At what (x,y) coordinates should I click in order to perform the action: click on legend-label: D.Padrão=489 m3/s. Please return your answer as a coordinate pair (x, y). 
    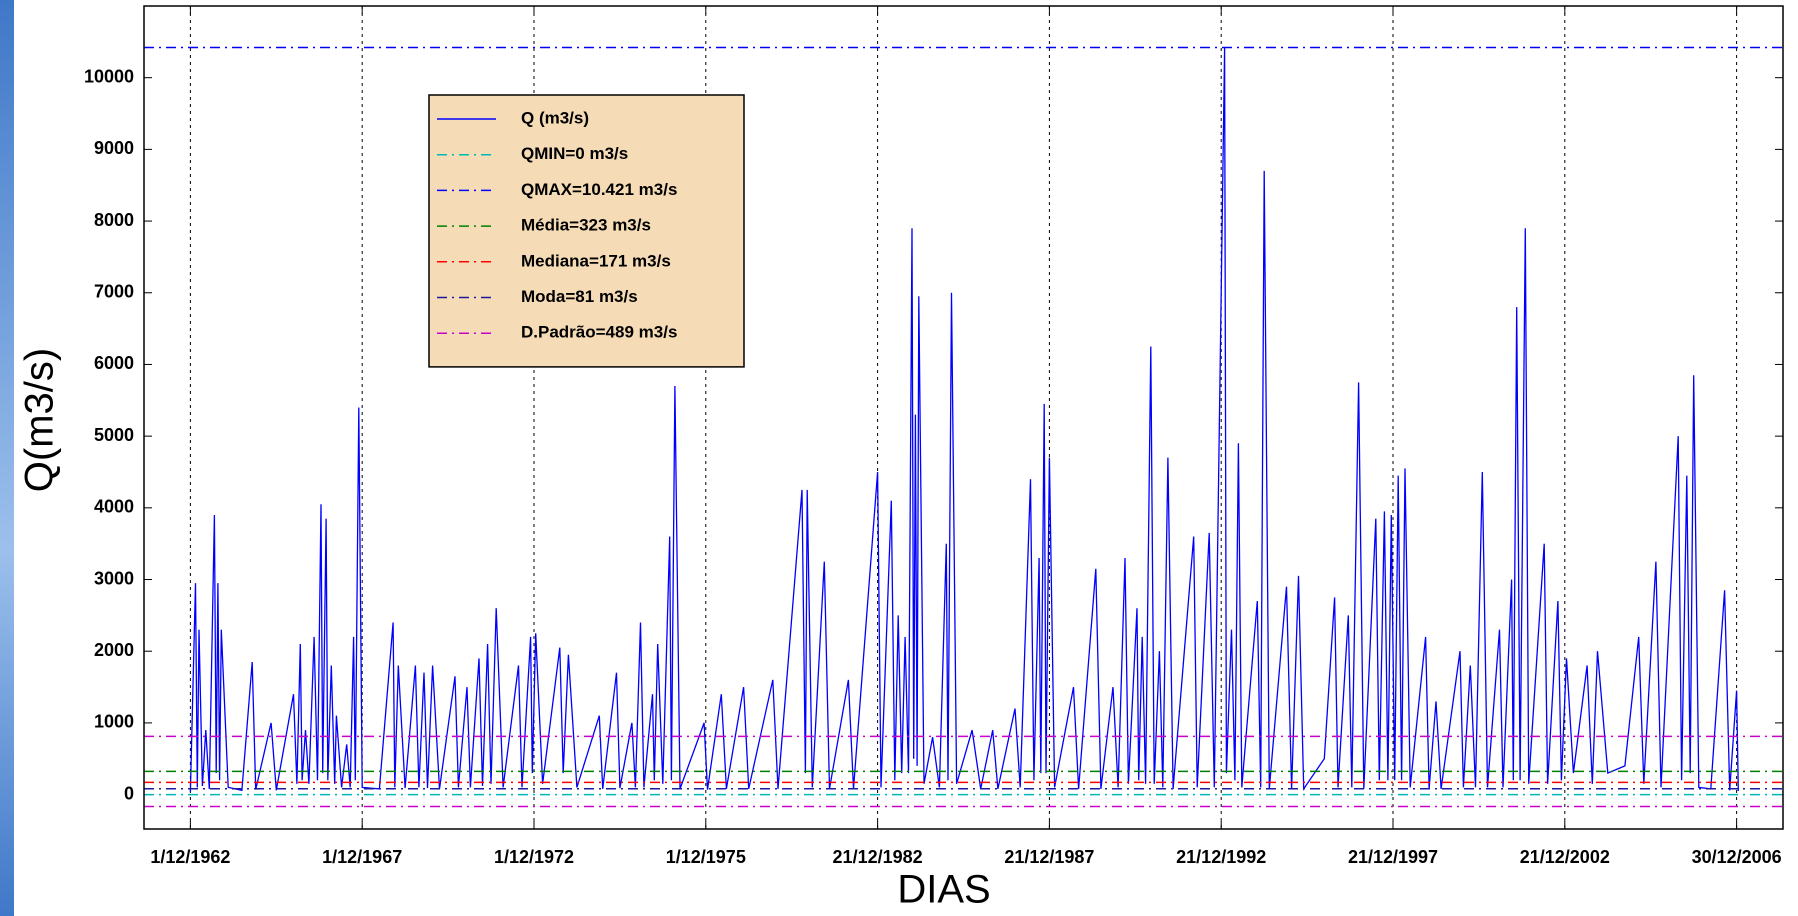
    Looking at the image, I should click on (599, 332).